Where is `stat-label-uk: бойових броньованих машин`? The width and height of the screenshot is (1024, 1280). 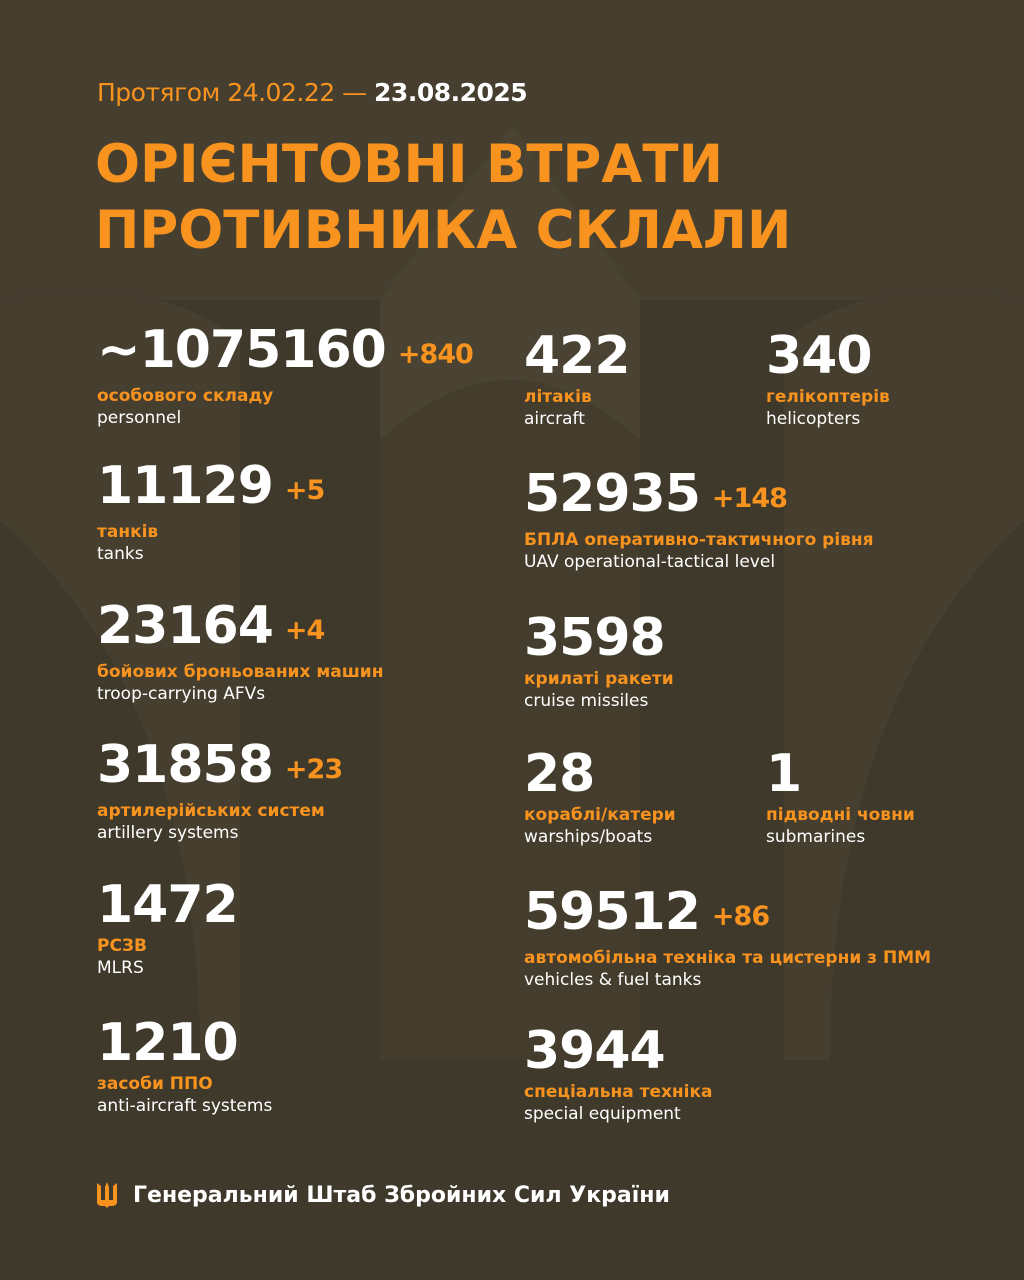
stat-label-uk: бойових броньованих машин is located at coordinates (240, 672).